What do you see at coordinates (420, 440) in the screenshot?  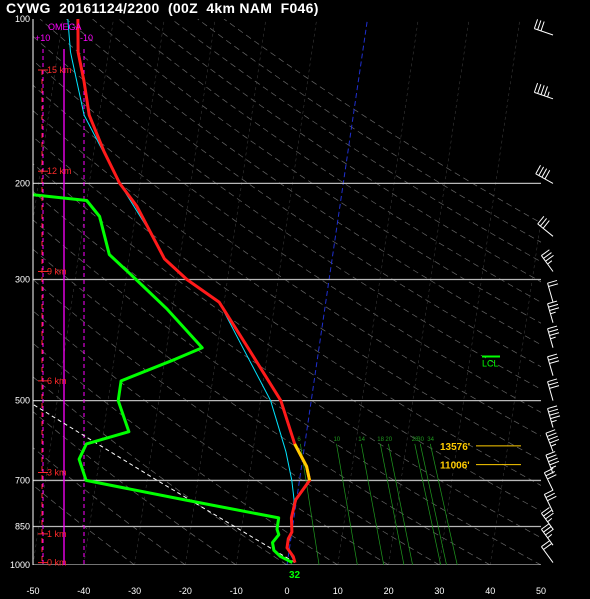 I see `mixing-ratio-label: 30` at bounding box center [420, 440].